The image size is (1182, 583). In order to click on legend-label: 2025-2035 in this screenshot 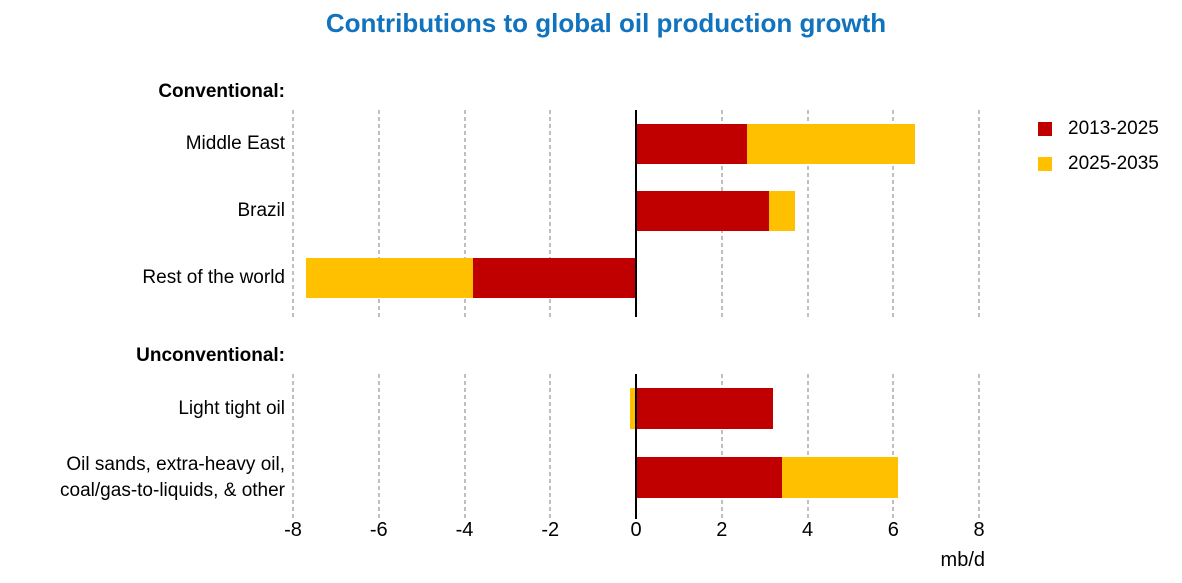, I will do `click(1113, 163)`.